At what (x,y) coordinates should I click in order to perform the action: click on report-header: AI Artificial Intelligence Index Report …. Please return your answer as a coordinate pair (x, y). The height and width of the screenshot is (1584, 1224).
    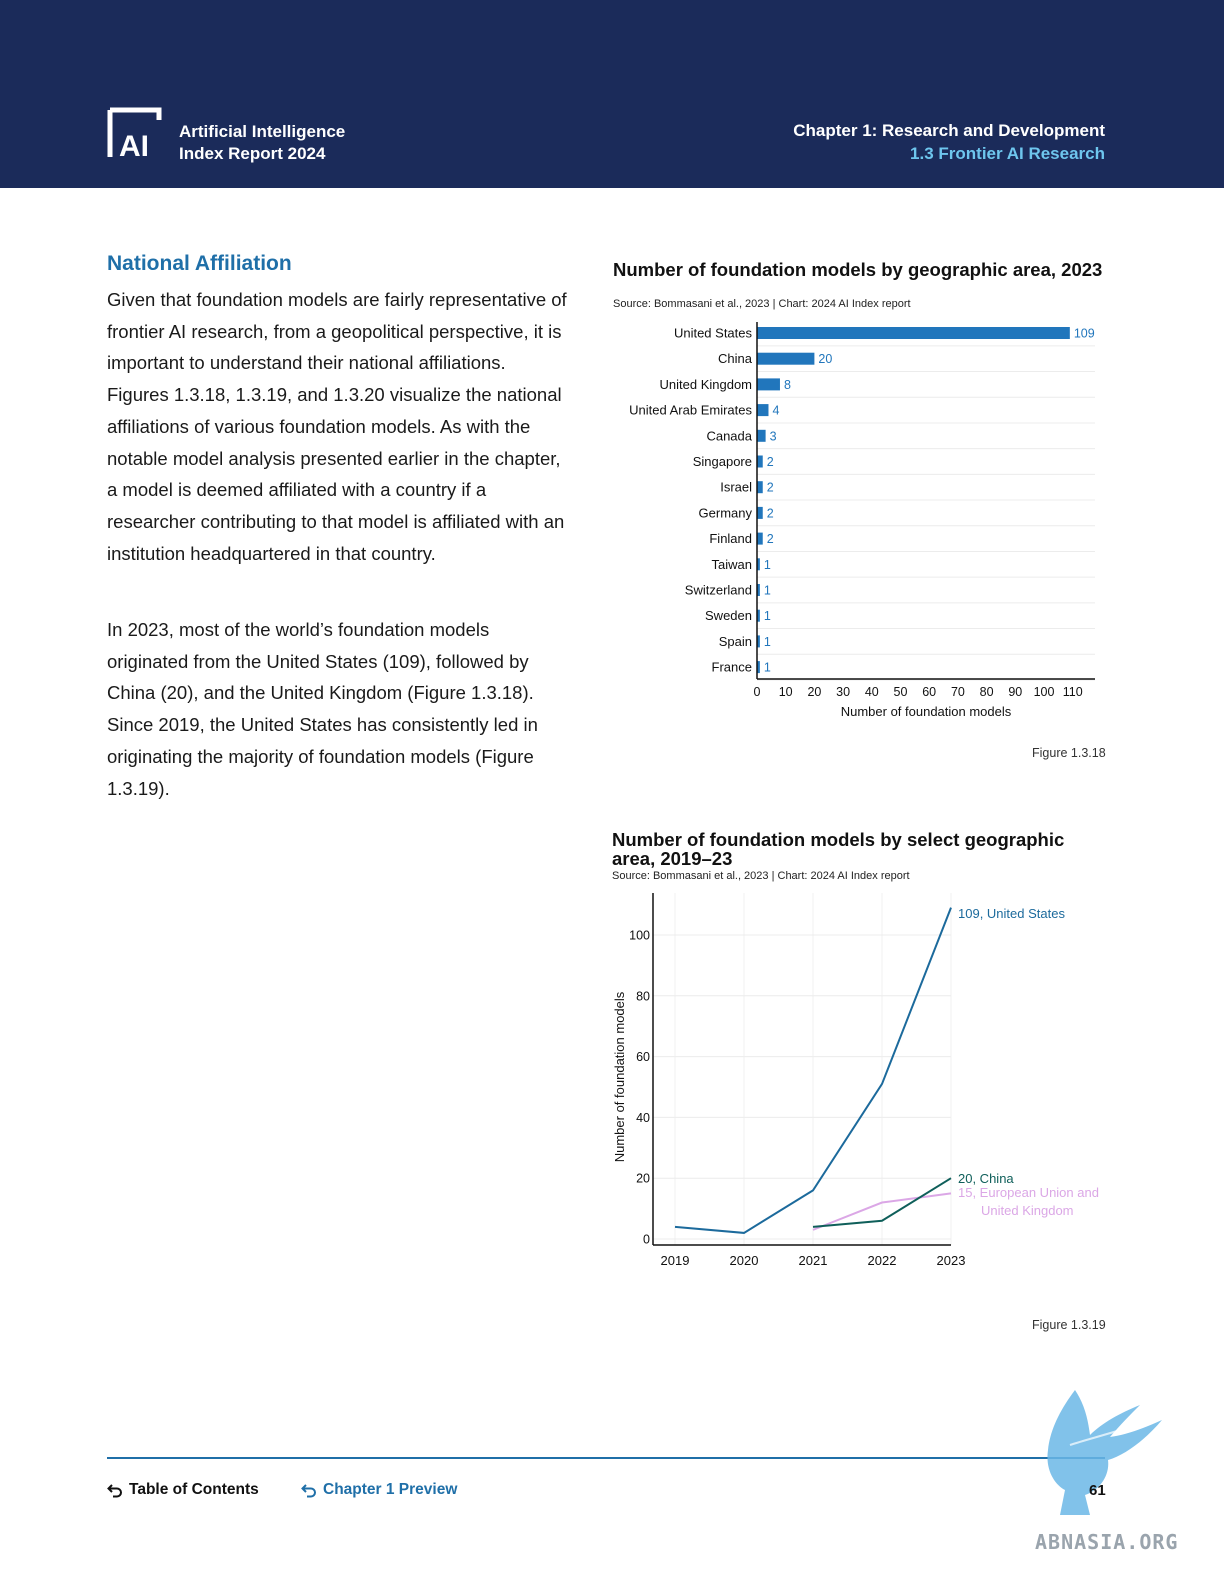
    Looking at the image, I should click on (612, 94).